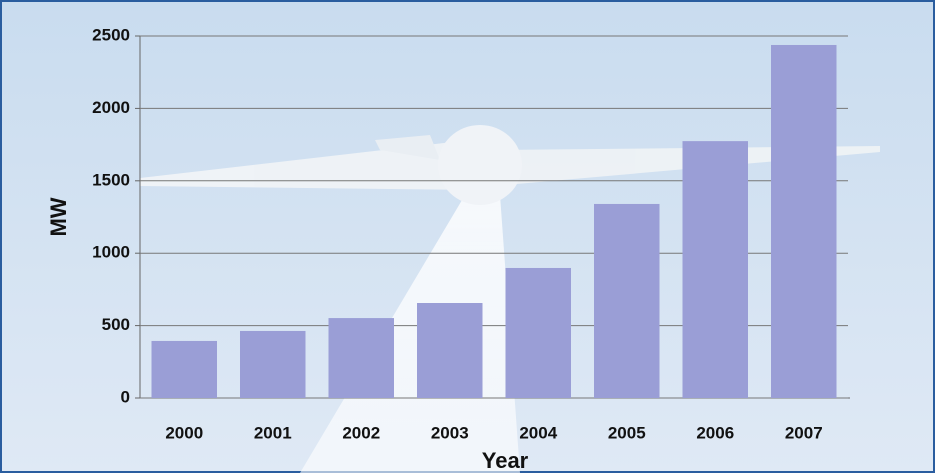  Describe the element at coordinates (361, 432) in the screenshot. I see `x-tick-label: 2002` at that location.